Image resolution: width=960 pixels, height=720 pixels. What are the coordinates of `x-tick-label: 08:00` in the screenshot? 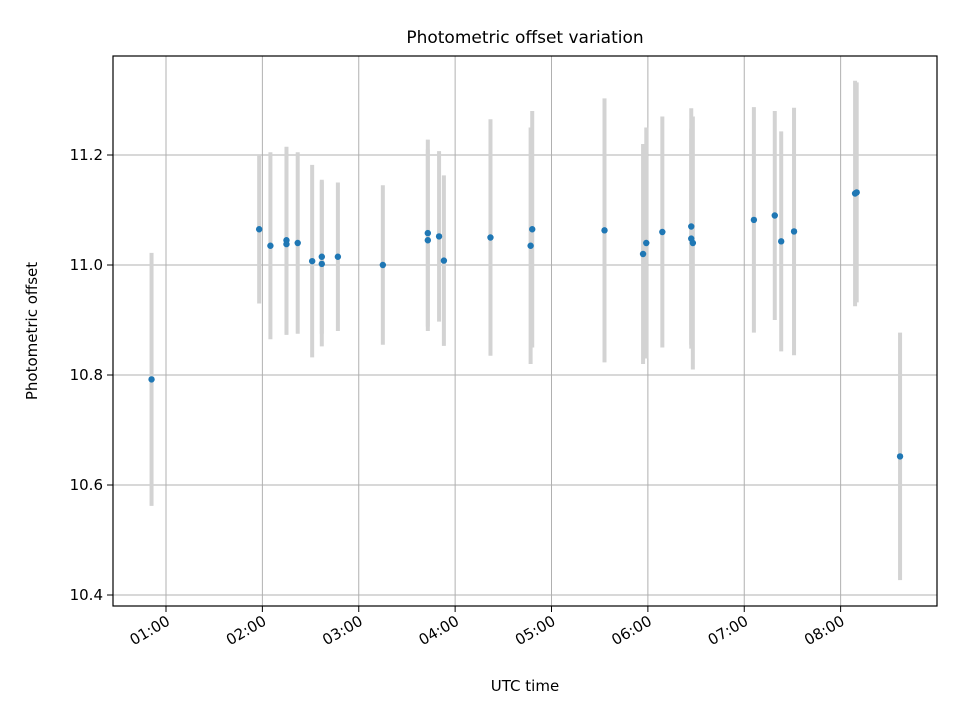 It's located at (824, 630).